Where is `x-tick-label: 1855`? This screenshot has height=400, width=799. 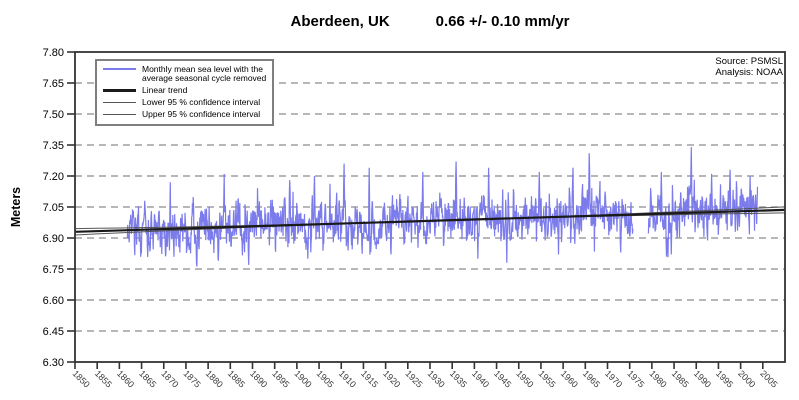 x-tick-label: 1855 is located at coordinates (103, 378).